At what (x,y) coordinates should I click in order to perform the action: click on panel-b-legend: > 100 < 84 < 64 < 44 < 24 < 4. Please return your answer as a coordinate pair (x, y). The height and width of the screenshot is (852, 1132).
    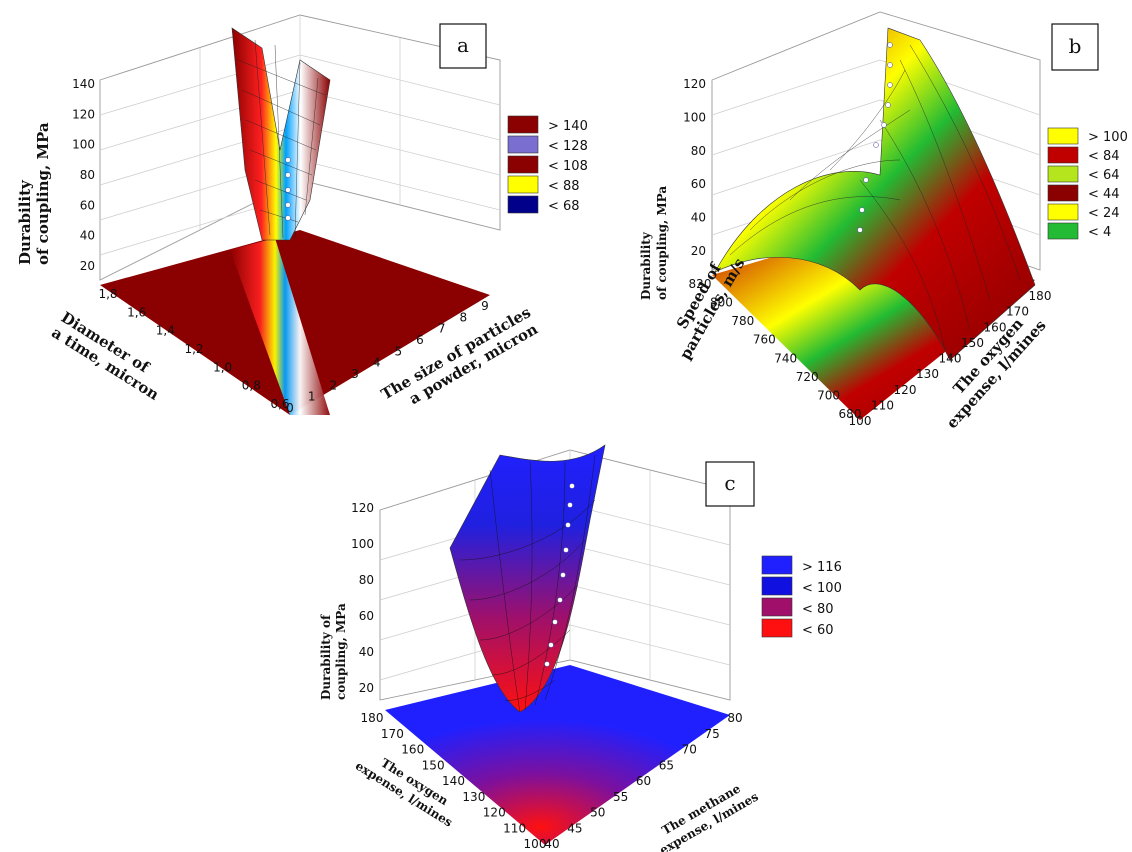
    Looking at the image, I should click on (1087, 183).